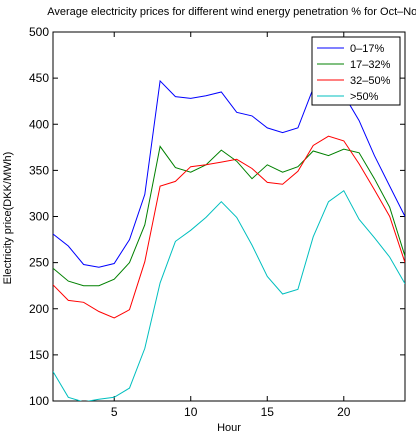 The width and height of the screenshot is (416, 441). Describe the element at coordinates (39, 170) in the screenshot. I see `y-tick-label: 350` at that location.